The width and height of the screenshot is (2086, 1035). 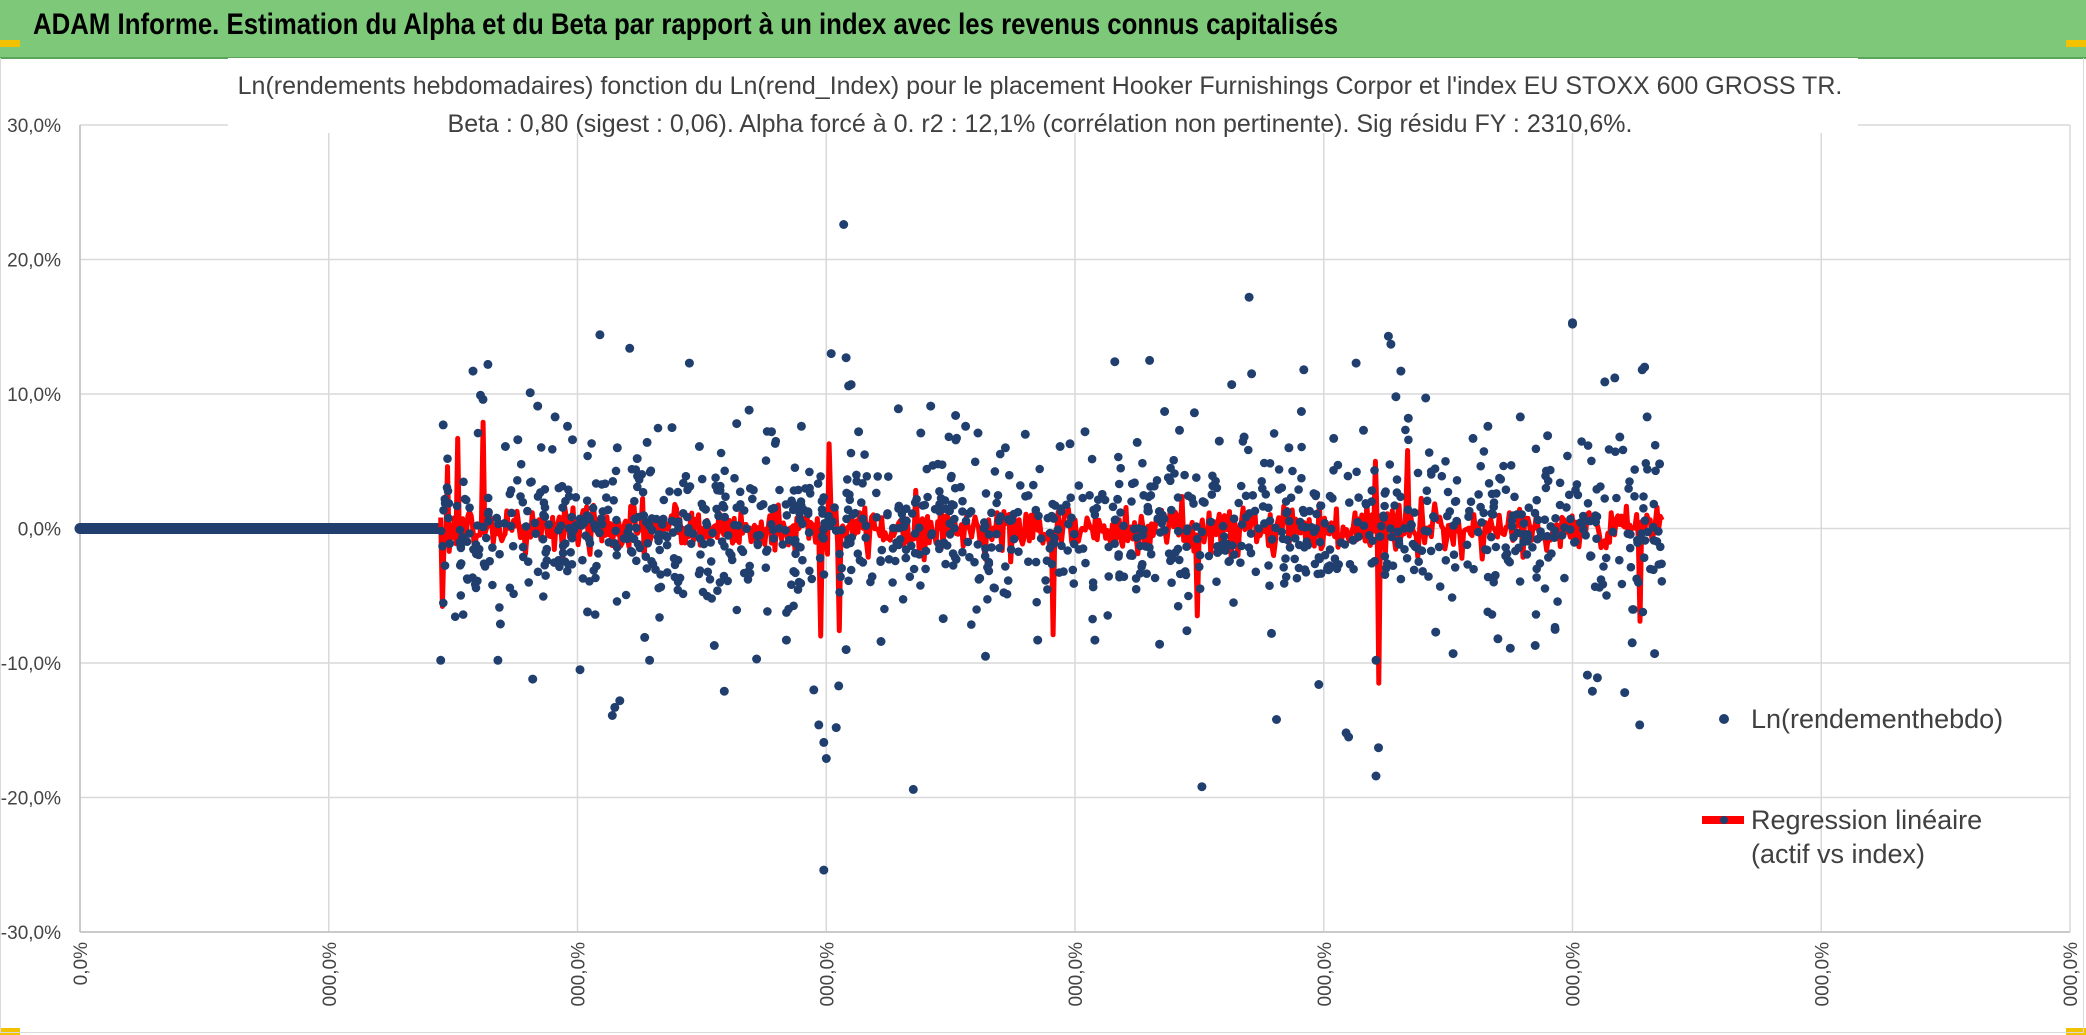 I want to click on corner-mark-top-right, so click(x=2076, y=43).